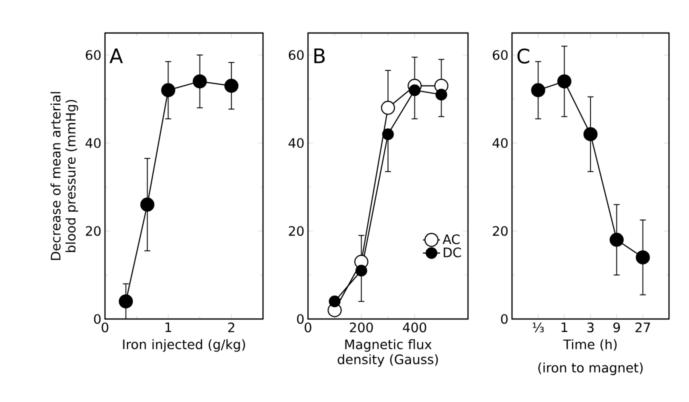 This screenshot has width=689, height=402. I want to click on x-tick-label: 400, so click(414, 327).